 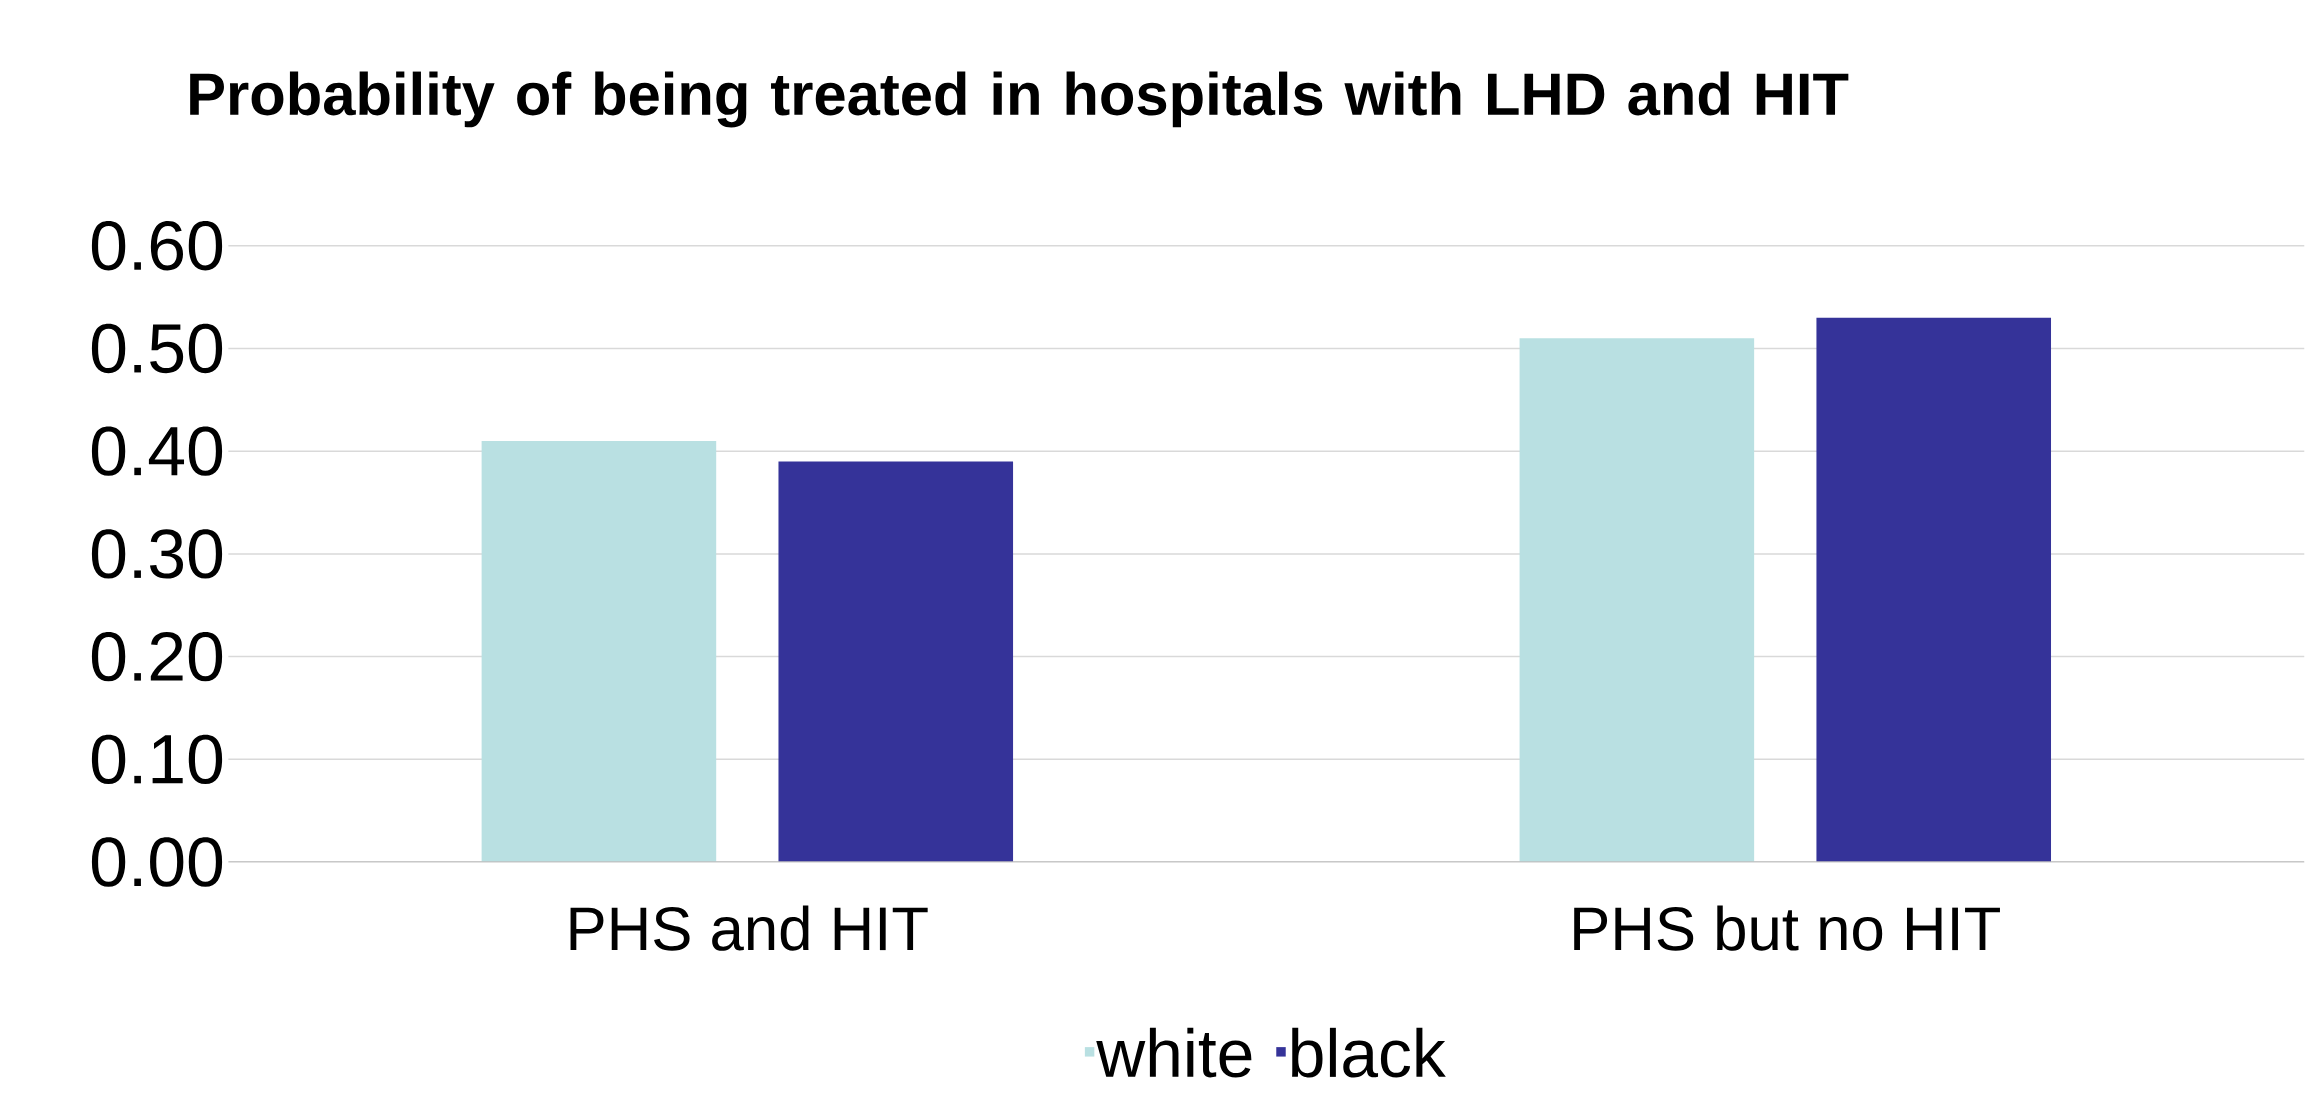 I want to click on x-tick-label: PHS and HIT, so click(x=749, y=928).